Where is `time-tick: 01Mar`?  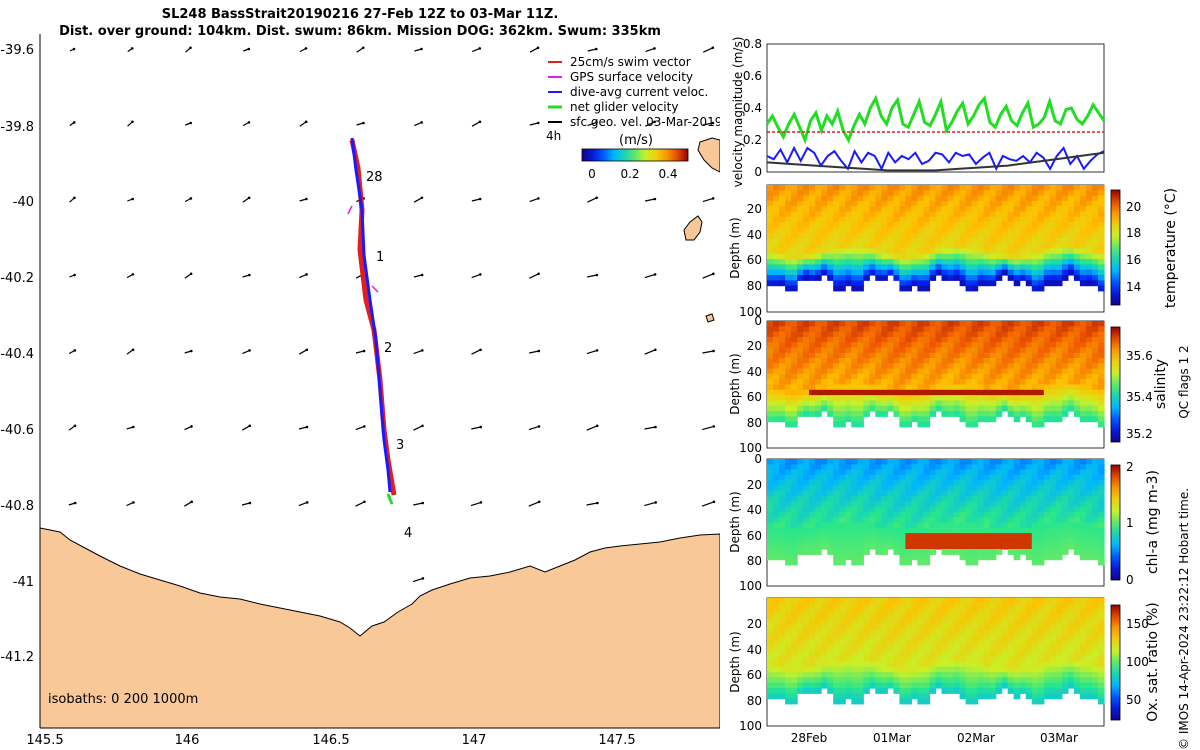 time-tick: 01Mar is located at coordinates (892, 738).